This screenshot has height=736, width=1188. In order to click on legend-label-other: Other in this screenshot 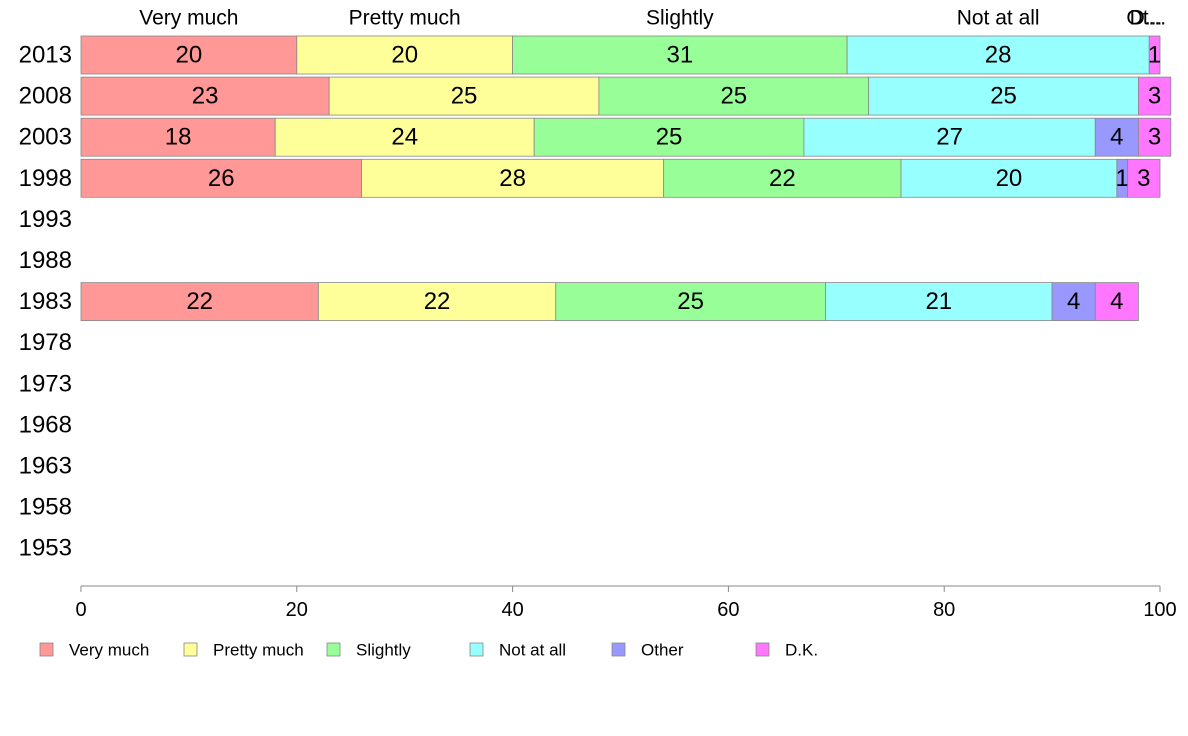, I will do `click(662, 650)`.